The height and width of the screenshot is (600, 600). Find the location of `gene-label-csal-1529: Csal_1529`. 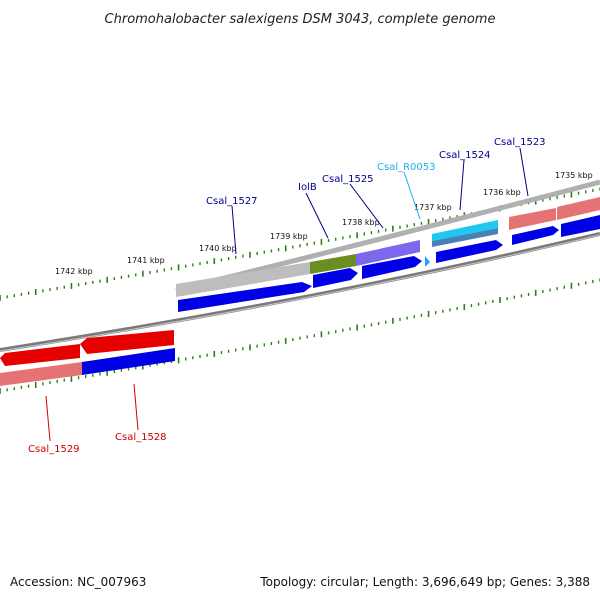

gene-label-csal-1529: Csal_1529 is located at coordinates (54, 449).